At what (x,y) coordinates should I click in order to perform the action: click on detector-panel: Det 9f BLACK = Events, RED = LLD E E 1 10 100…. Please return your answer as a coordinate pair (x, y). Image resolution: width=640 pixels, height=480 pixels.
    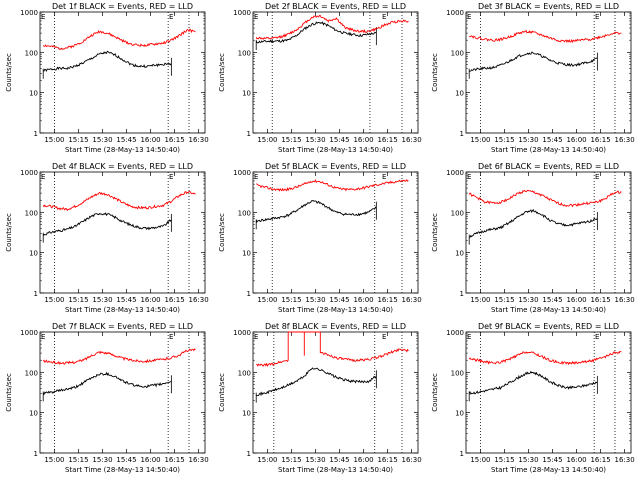
    Looking at the image, I should click on (533, 398).